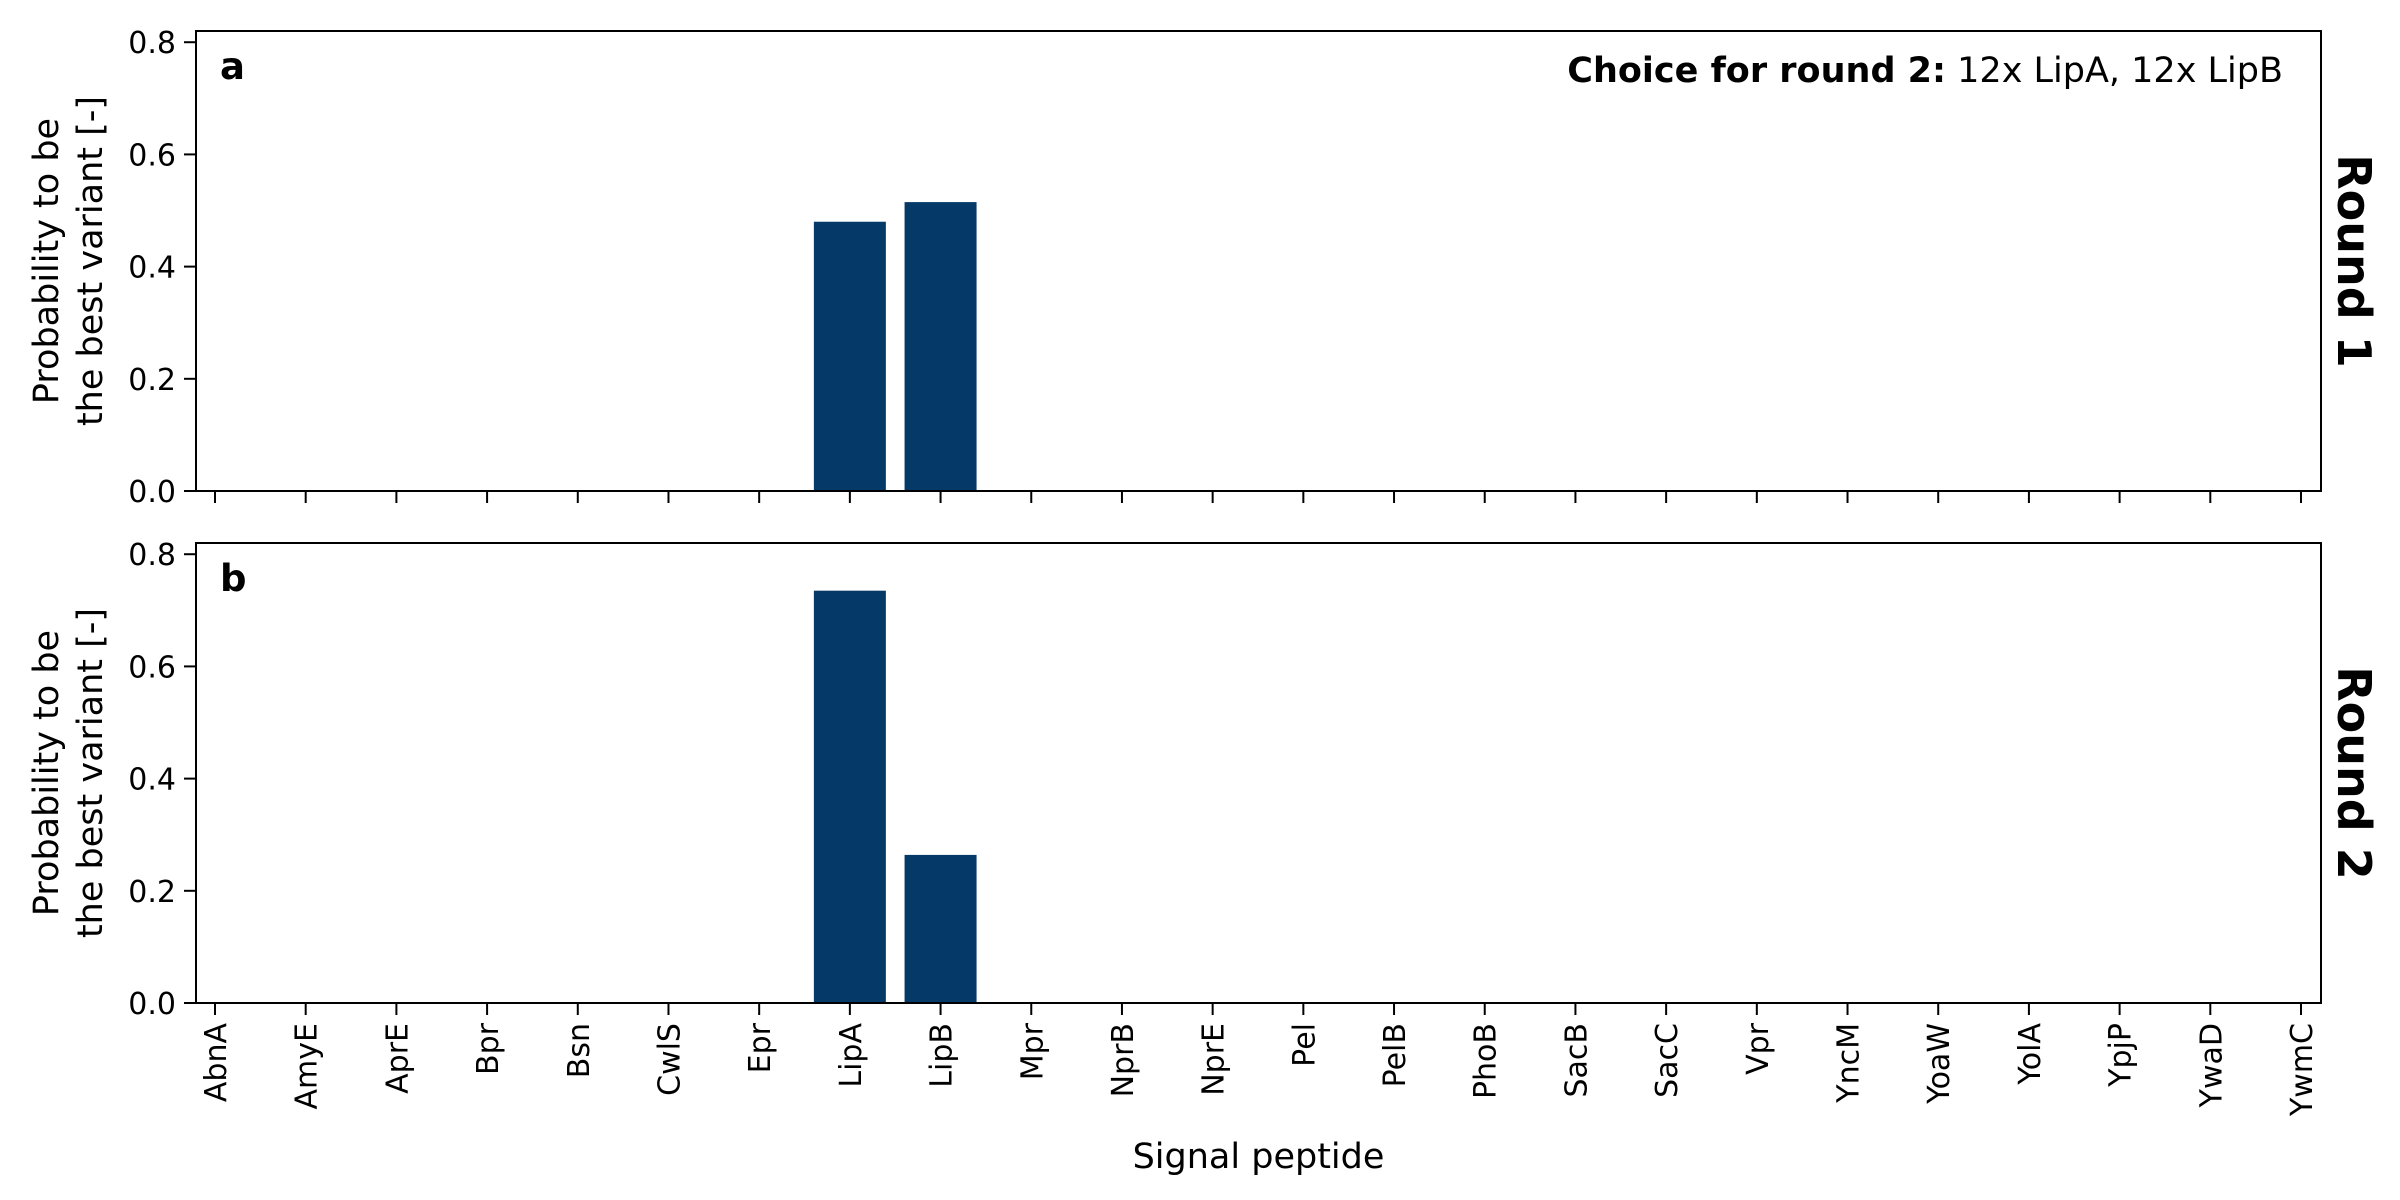 The image size is (2400, 1200). Describe the element at coordinates (1486, 1061) in the screenshot. I see `x-tick-label: PhoB` at that location.